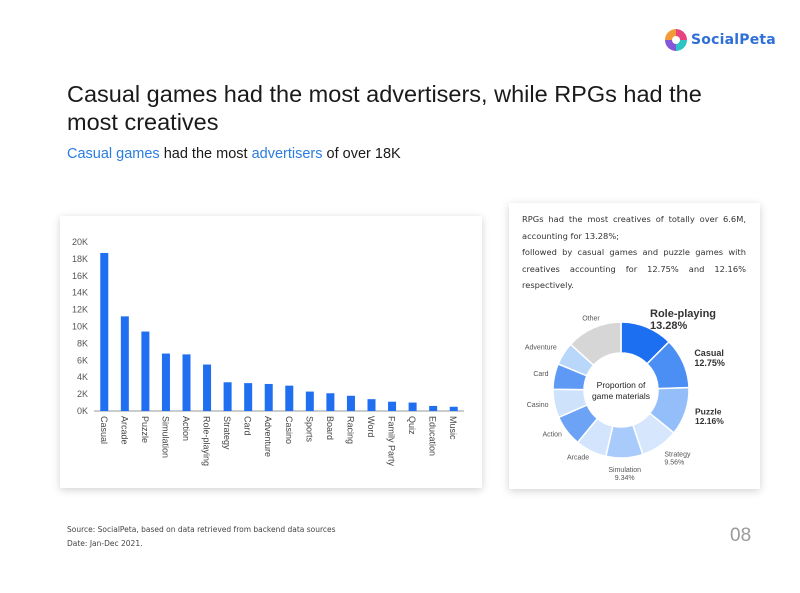  I want to click on bar-arcade, so click(124, 363).